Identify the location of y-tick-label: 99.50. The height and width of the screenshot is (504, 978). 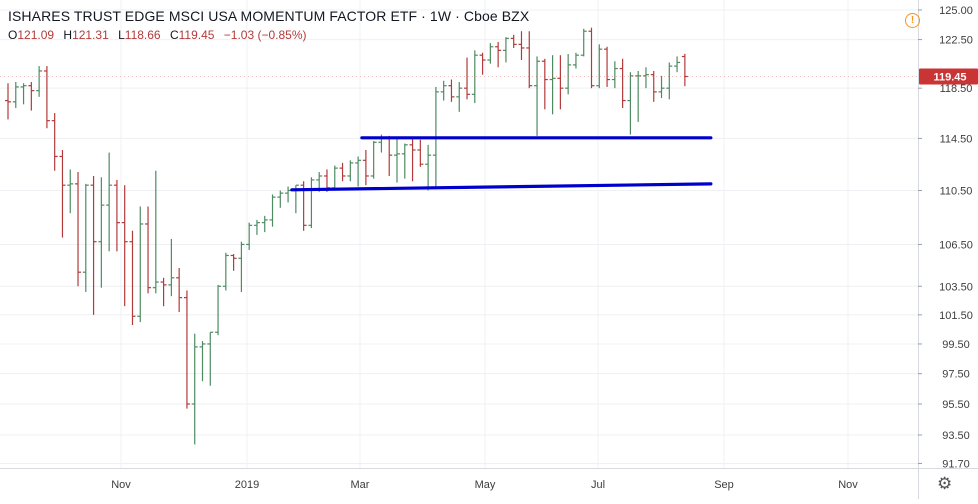
(956, 345).